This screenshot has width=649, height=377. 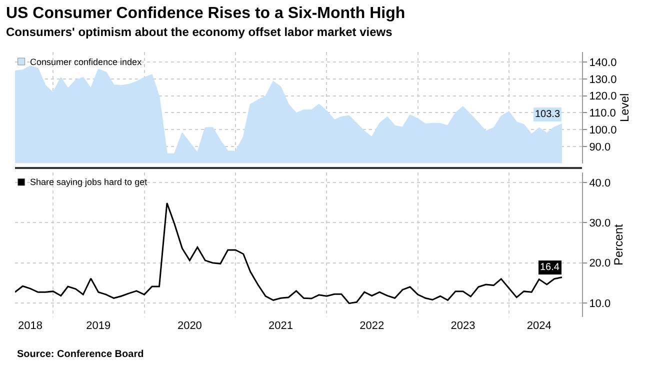 What do you see at coordinates (30, 326) in the screenshot?
I see `x-tick-label: 2018` at bounding box center [30, 326].